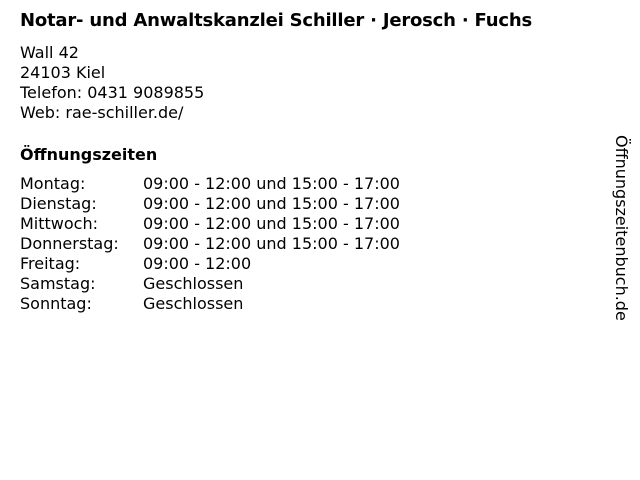 This screenshot has width=640, height=480. What do you see at coordinates (197, 263) in the screenshot?
I see `time: 09:00 - 12:00` at bounding box center [197, 263].